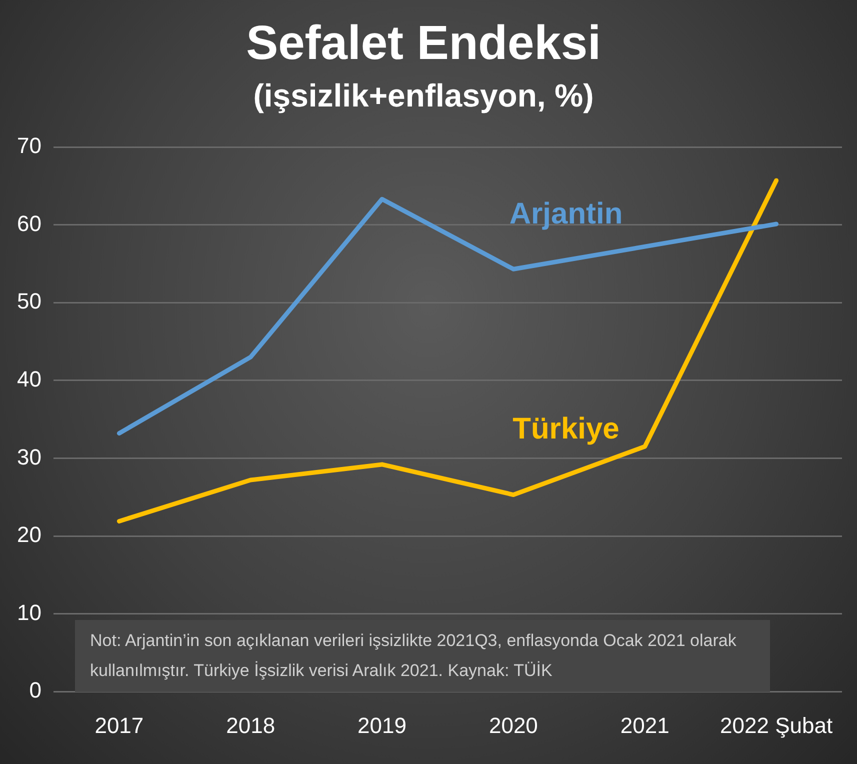 The height and width of the screenshot is (764, 857). Describe the element at coordinates (251, 725) in the screenshot. I see `x-tick-label: 2018` at that location.